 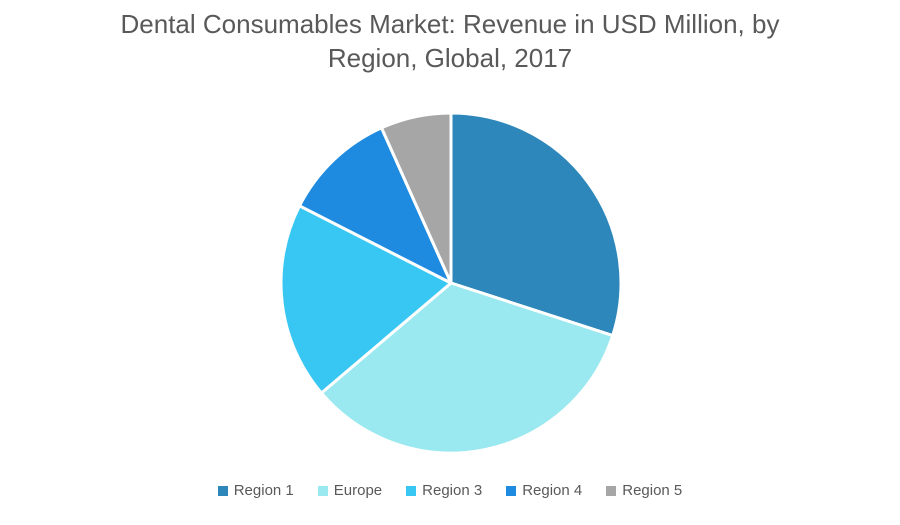 I want to click on legend-label-europe: Europe, so click(x=358, y=490).